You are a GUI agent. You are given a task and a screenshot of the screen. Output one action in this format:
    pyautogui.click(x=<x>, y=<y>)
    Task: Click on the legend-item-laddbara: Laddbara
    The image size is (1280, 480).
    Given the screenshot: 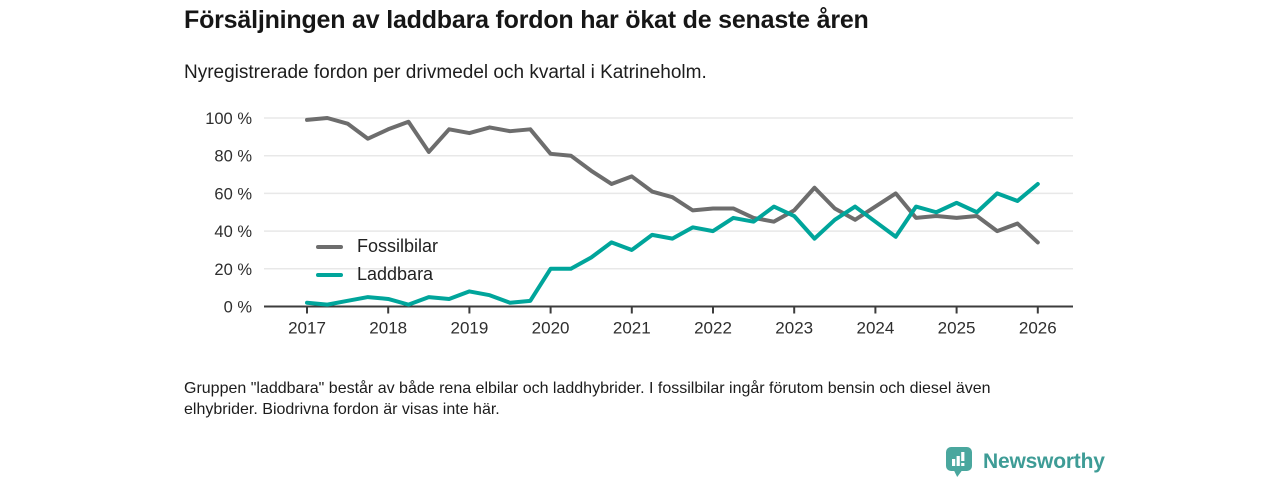 What is the action you would take?
    pyautogui.click(x=377, y=274)
    